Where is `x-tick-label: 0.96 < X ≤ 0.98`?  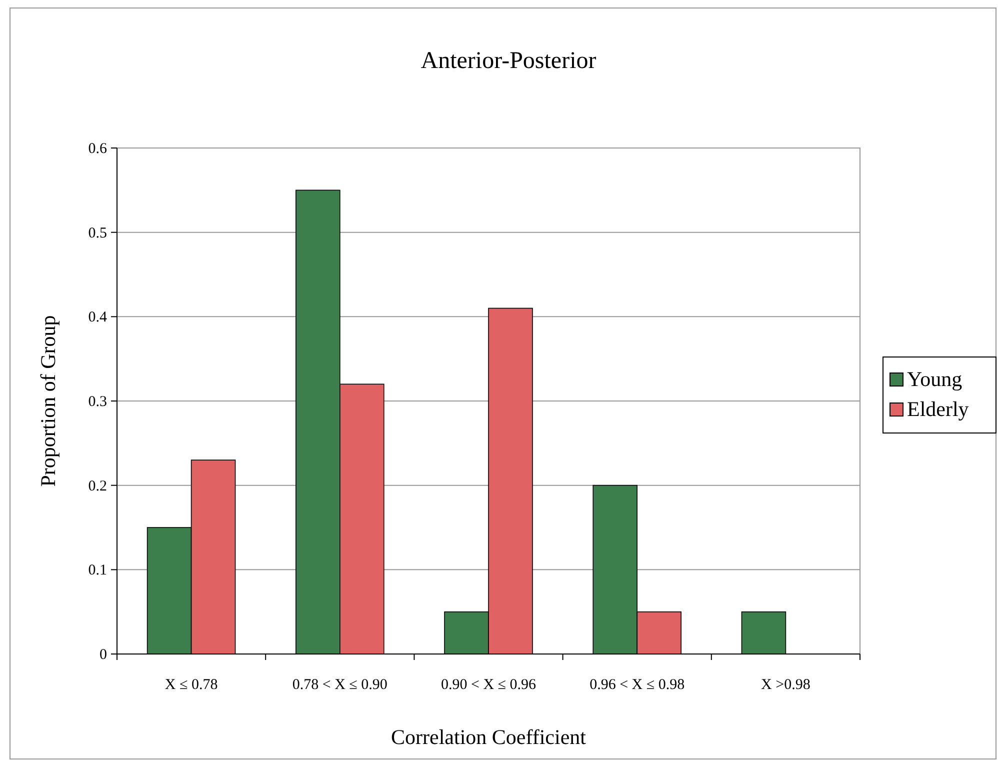
x-tick-label: 0.96 < X ≤ 0.98 is located at coordinates (637, 685).